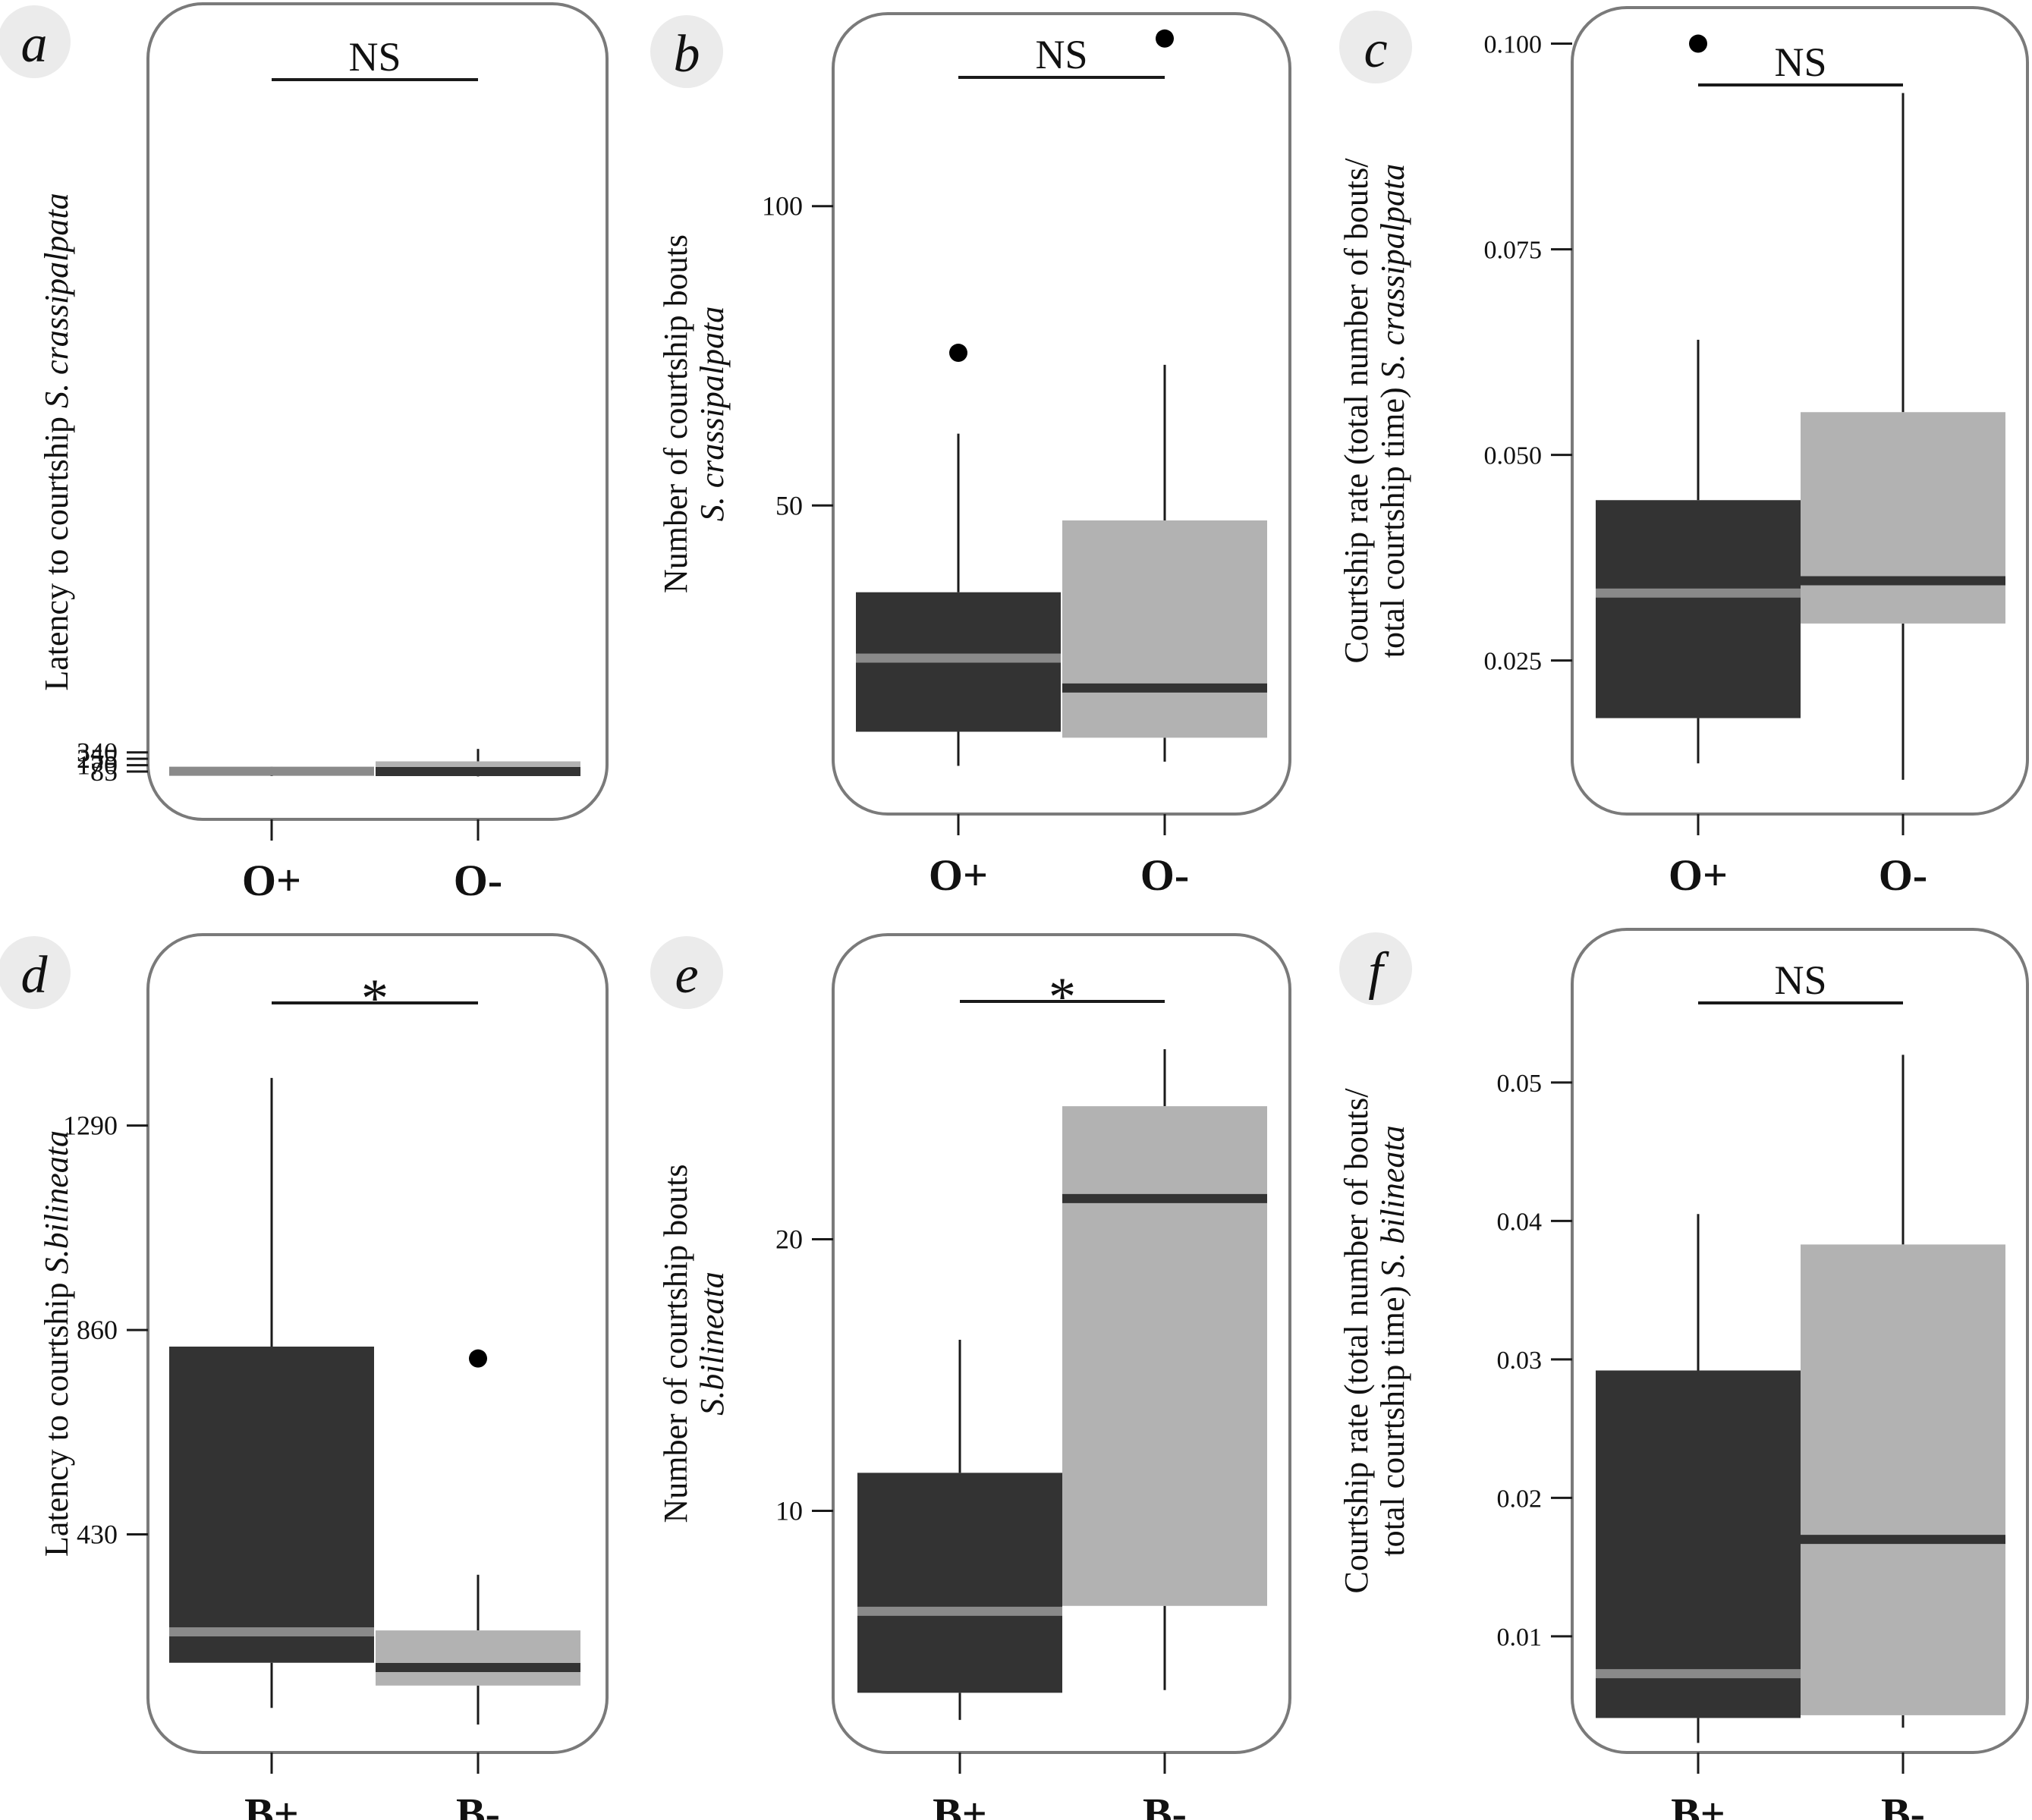  What do you see at coordinates (789, 1510) in the screenshot?
I see `y-tick-label: 10` at bounding box center [789, 1510].